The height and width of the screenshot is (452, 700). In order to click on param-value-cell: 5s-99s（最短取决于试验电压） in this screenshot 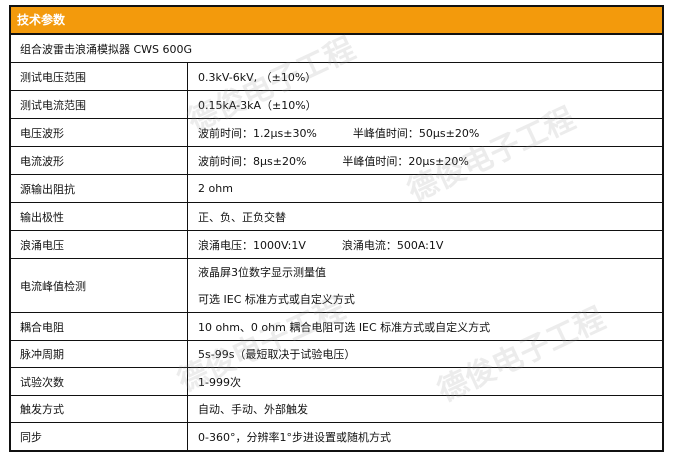, I will do `click(425, 354)`.